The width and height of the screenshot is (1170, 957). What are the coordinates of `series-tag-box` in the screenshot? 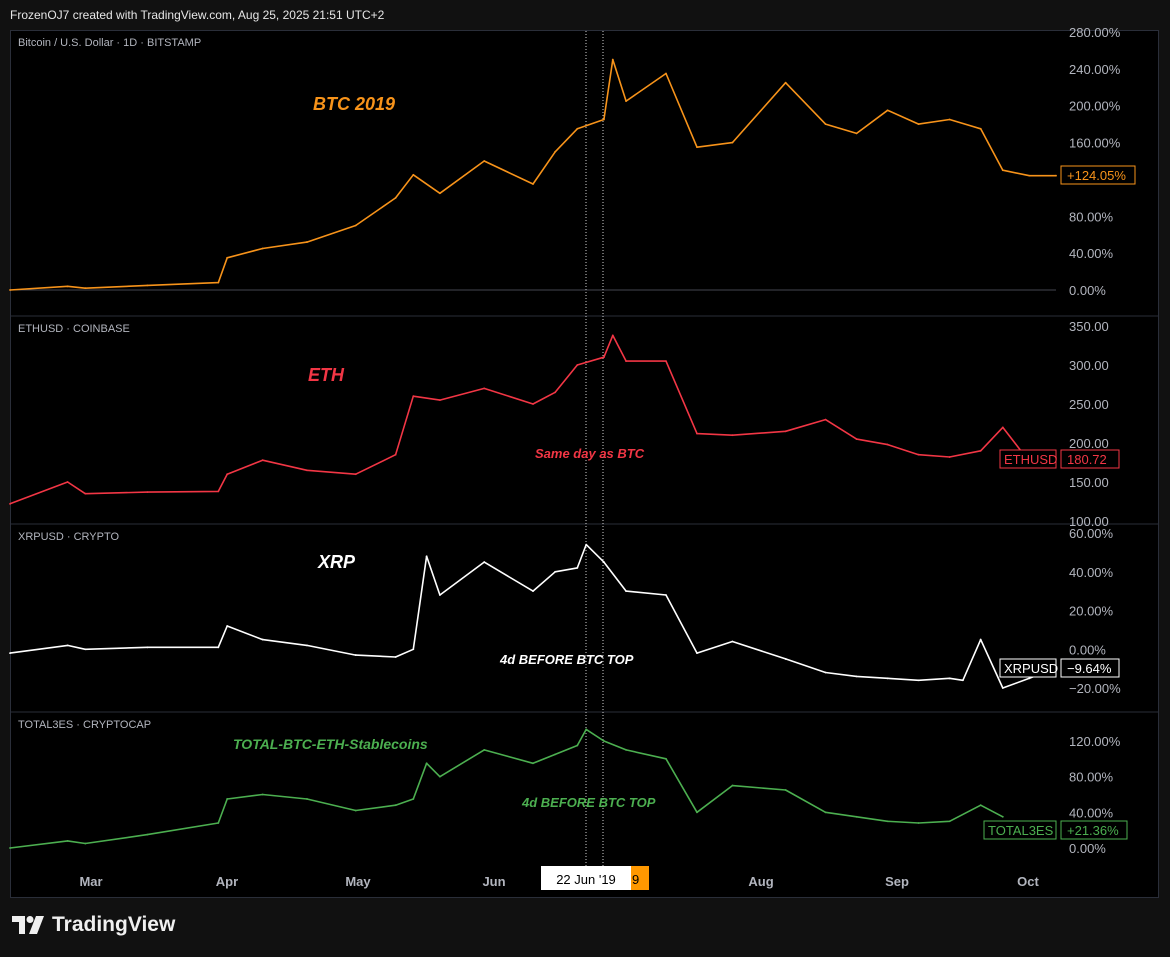 It's located at (1028, 459).